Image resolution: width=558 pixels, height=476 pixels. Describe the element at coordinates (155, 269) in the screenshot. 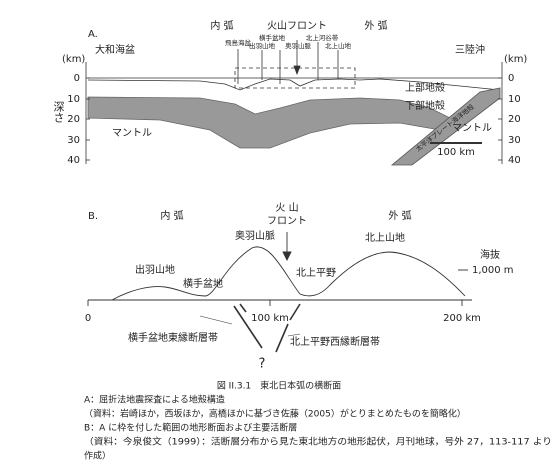

I see `landform-label: 出羽山地` at that location.